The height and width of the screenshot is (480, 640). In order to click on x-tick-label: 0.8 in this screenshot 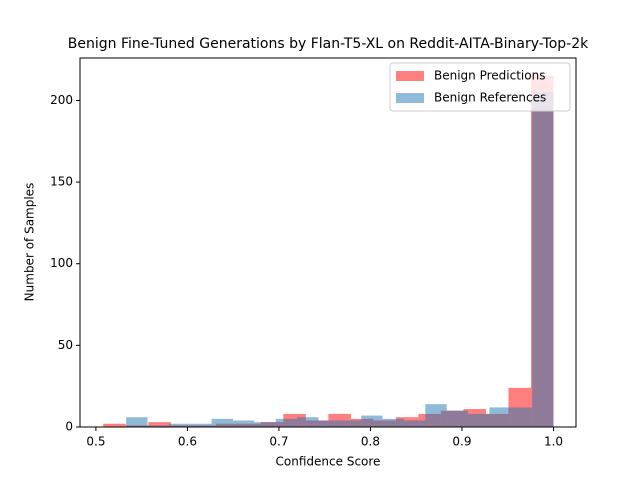, I will do `click(370, 442)`.